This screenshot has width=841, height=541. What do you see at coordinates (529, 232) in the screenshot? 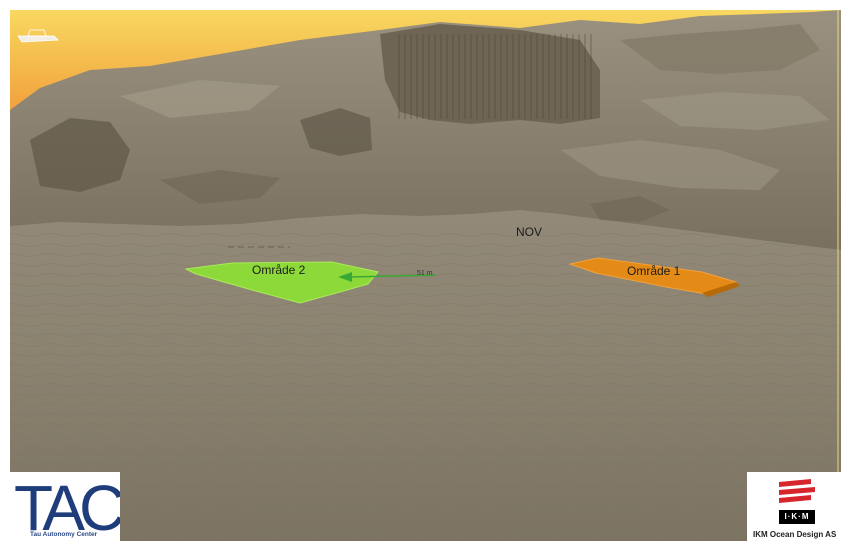
I see `nov-label: NOV` at bounding box center [529, 232].